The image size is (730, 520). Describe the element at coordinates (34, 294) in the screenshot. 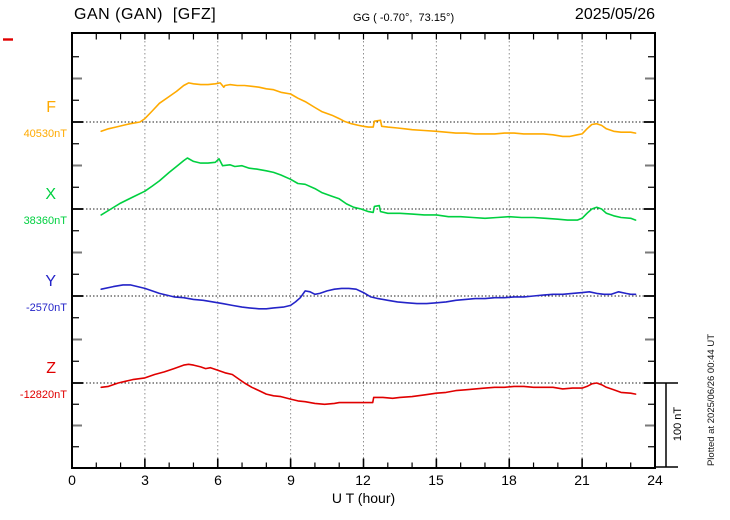

I see `component-label-Y: Y -2570nT` at that location.